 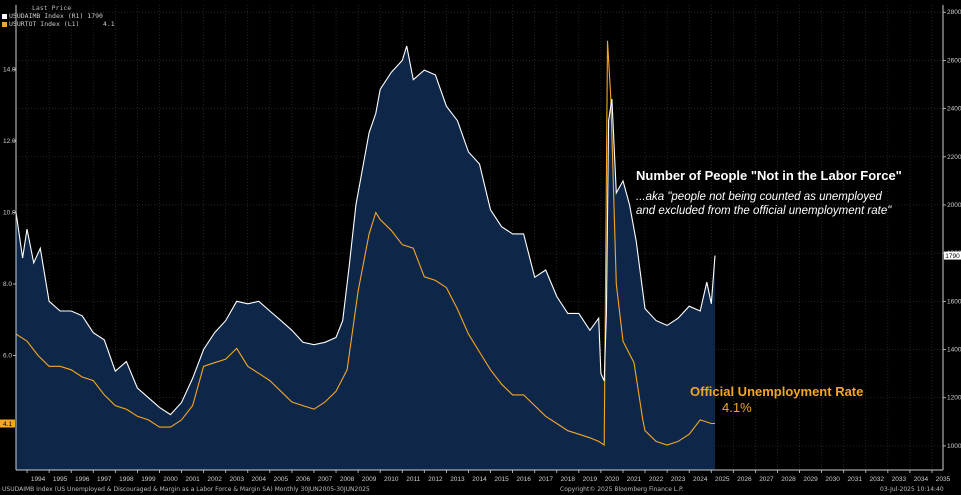 I want to click on x-tick-label: 2005, so click(x=281, y=479).